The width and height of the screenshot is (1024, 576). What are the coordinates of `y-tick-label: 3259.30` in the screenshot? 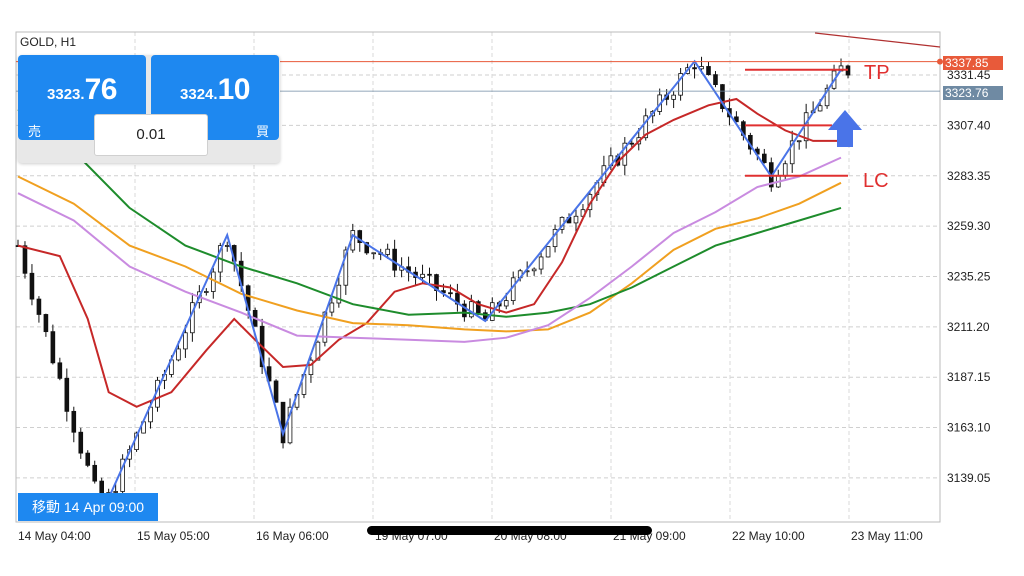 It's located at (969, 226).